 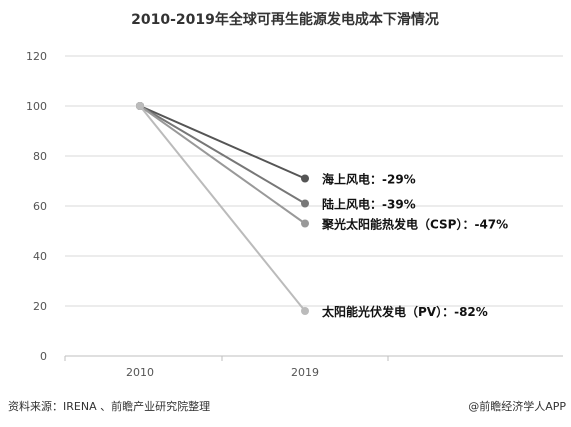 What do you see at coordinates (414, 224) in the screenshot?
I see `series-label-2: 聚光太阳能热发电（CSP）：-47%` at bounding box center [414, 224].